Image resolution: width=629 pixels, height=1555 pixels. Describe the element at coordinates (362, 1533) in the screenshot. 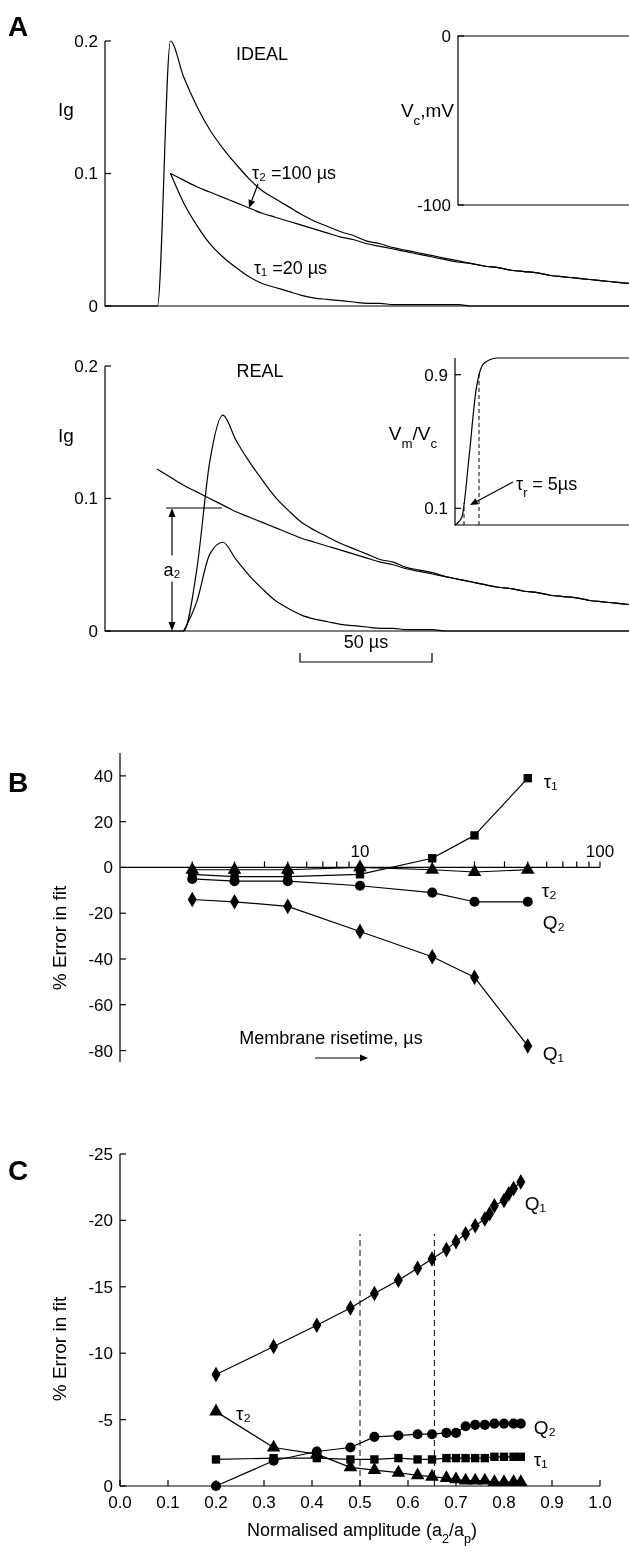

I see `x-axis-title: Normalised amplitude (a$_{2}$/a$_{p}$)` at that location.